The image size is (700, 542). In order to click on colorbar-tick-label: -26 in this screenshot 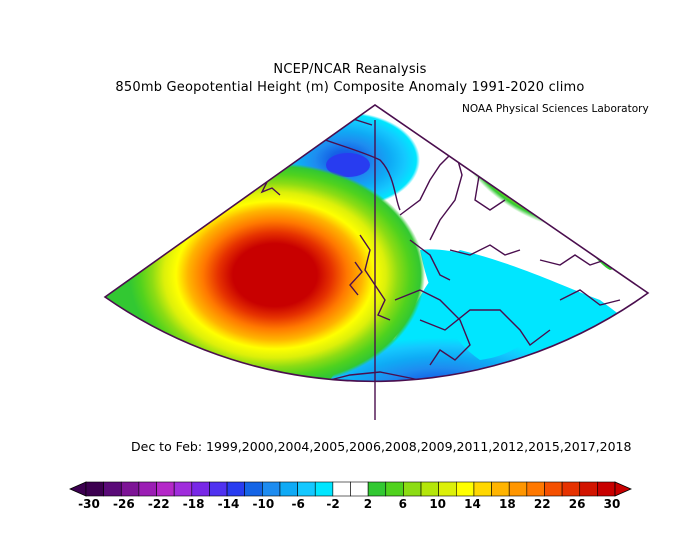, I will do `click(124, 504)`.